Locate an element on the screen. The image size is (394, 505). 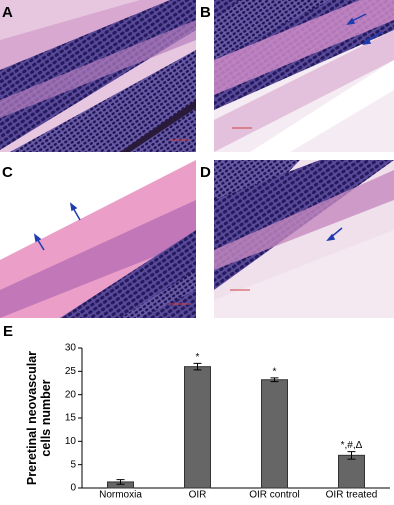
panel-label: C is located at coordinates (7, 172).